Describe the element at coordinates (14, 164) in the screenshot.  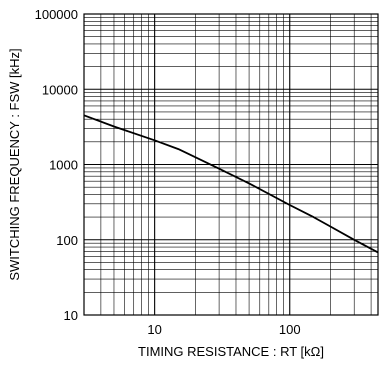
I see `y-axis-label: SWITCHING FREQUENCY : FSW [kHz]` at that location.